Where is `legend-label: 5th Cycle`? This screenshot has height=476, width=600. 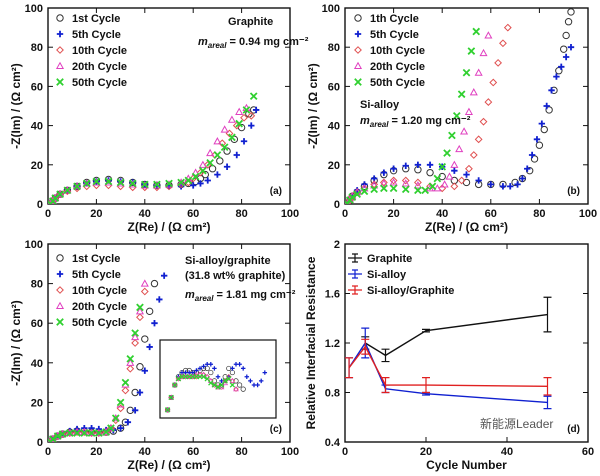 legend-label: 5th Cycle is located at coordinates (394, 35).